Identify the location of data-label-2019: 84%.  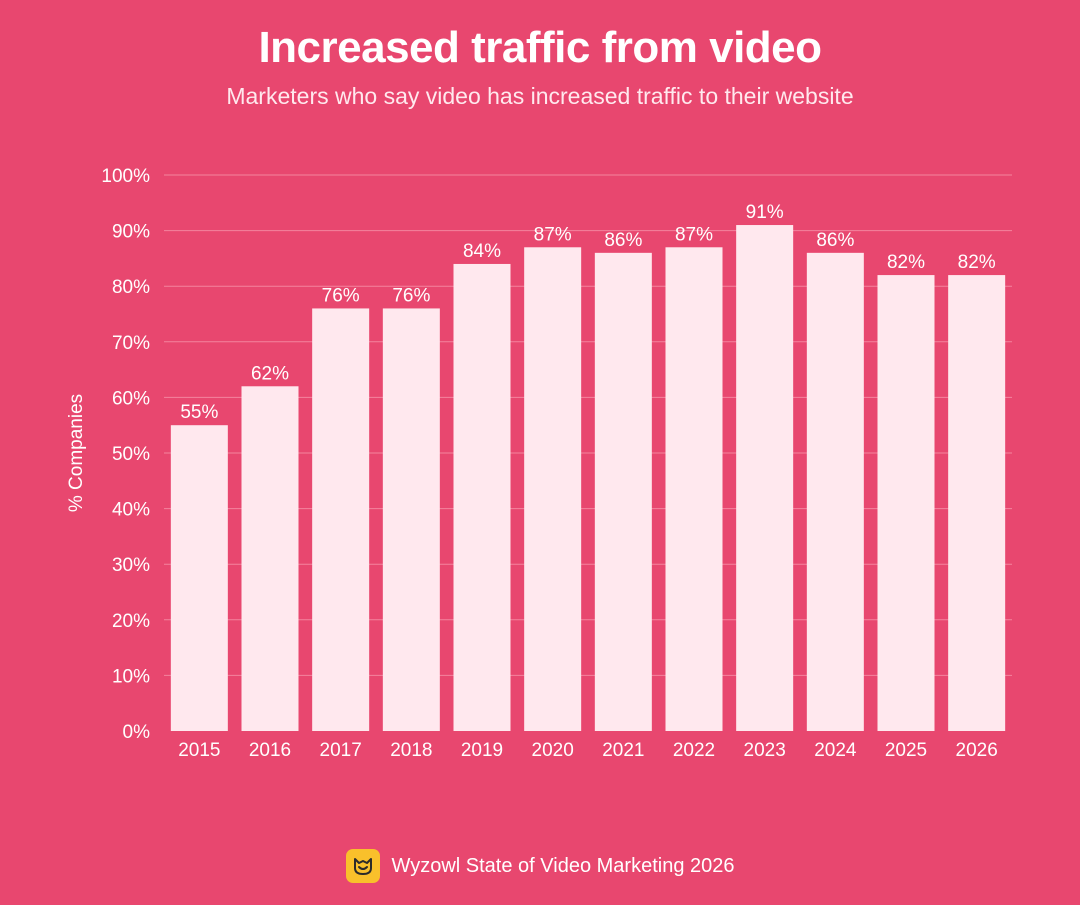
(482, 251).